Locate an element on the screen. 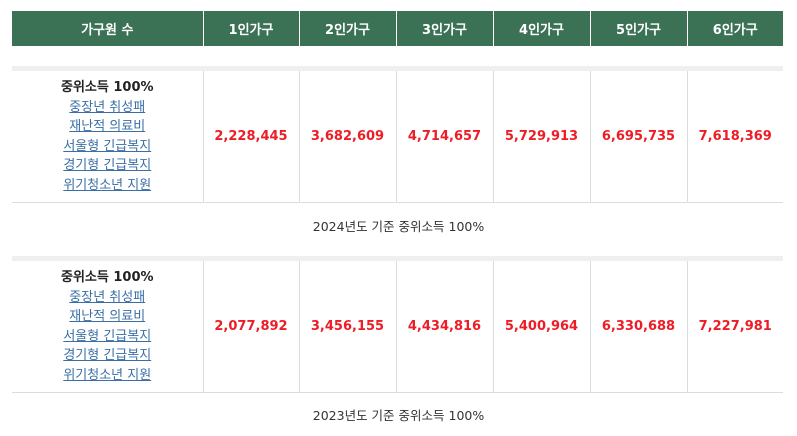 Image resolution: width=797 pixels, height=436 pixels. header-row: 가구원 수 1인가구 2인가구 3인가구 4인가구 5인가구 6인가구 is located at coordinates (397, 28).